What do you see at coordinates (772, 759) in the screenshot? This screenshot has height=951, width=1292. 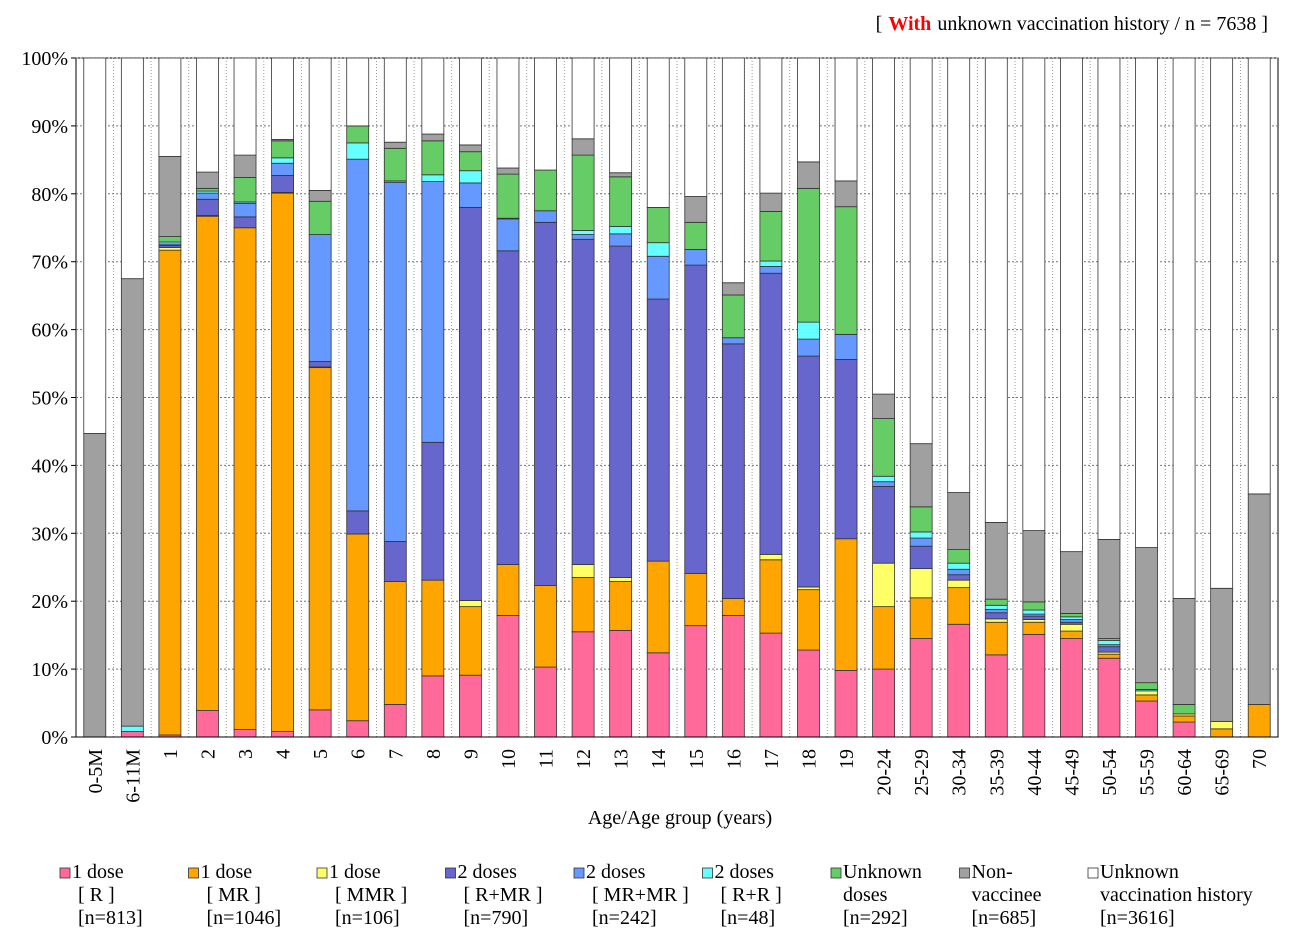 I see `x-tick-label: 17` at bounding box center [772, 759].